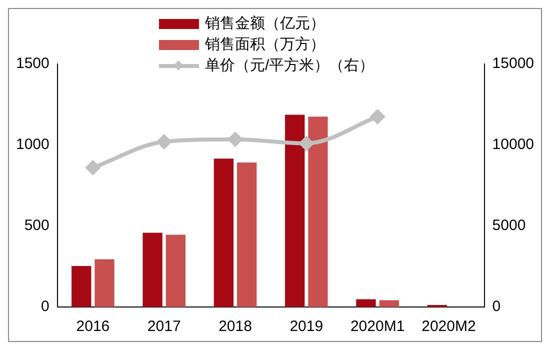  What do you see at coordinates (307, 327) in the screenshot?
I see `x-tick-label: 2019` at bounding box center [307, 327].